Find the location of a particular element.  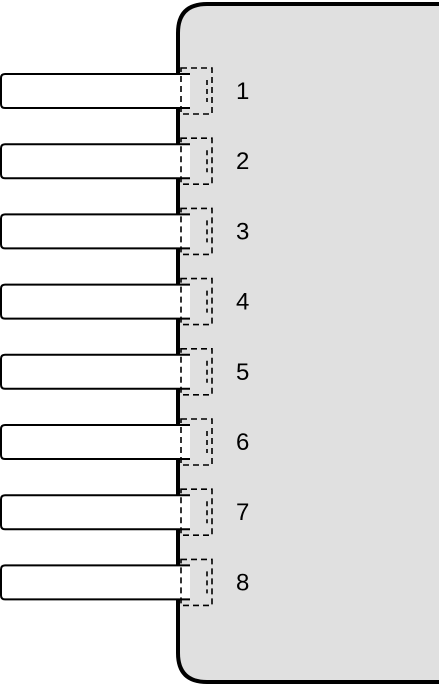

pin-1: 1 is located at coordinates (124, 91).